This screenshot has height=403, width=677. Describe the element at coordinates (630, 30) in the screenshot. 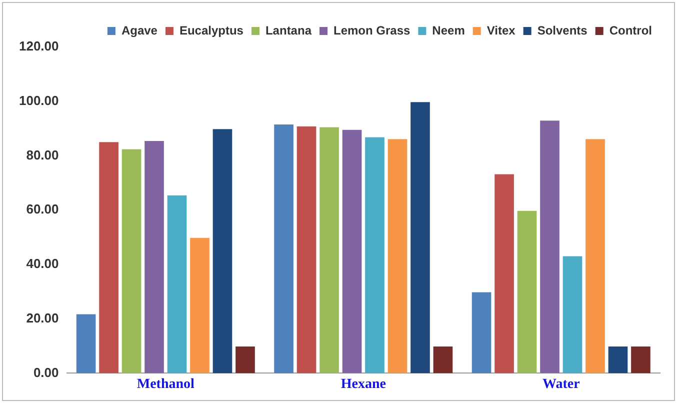

I see `legend-label: Control` at that location.